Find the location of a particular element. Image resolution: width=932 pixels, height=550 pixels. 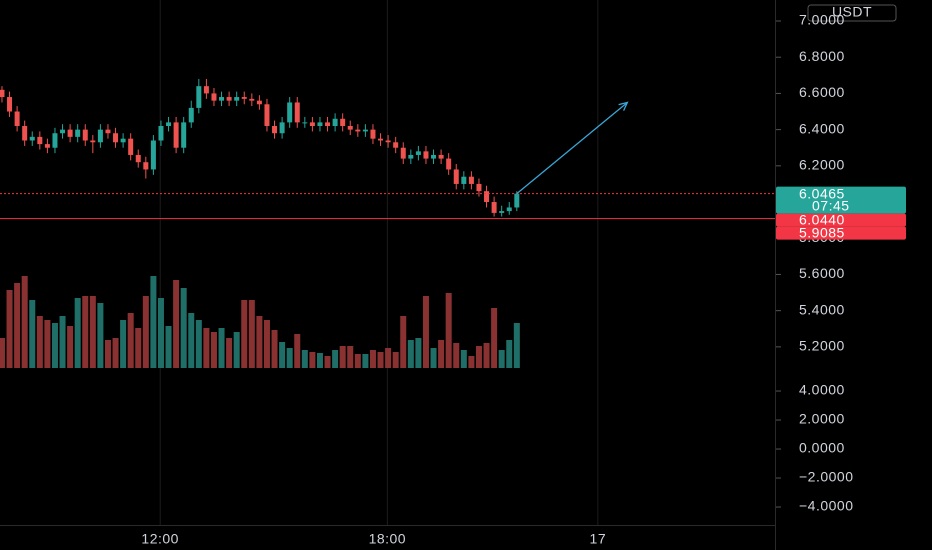

y2-tick-label: −4.0000 is located at coordinates (826, 506).